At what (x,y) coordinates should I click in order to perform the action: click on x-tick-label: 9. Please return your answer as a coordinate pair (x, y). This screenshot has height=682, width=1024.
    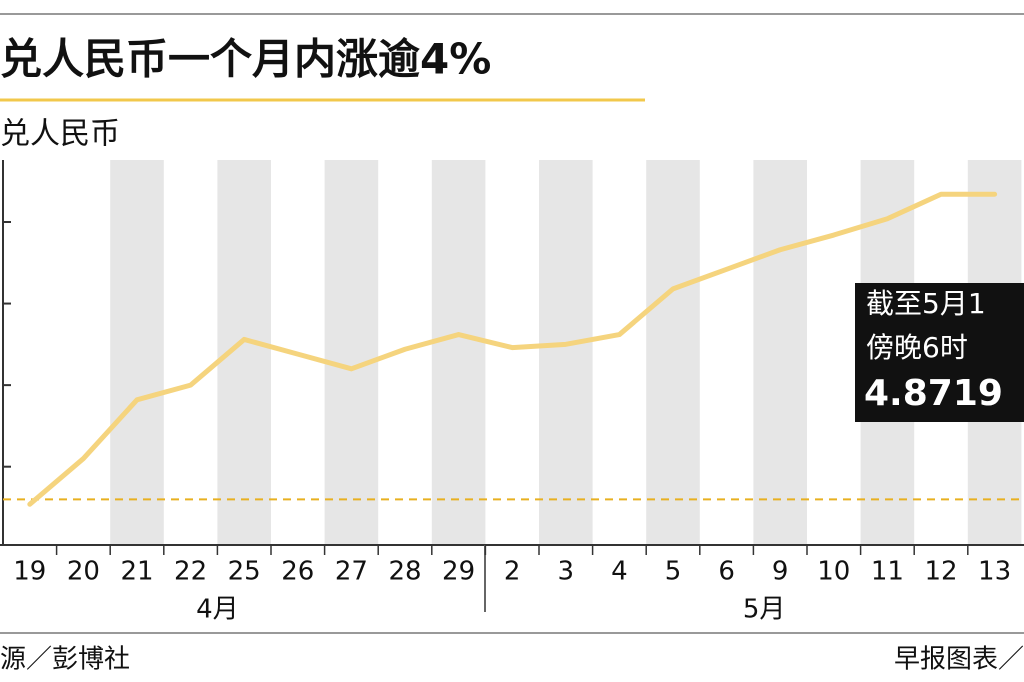
    Looking at the image, I should click on (780, 572).